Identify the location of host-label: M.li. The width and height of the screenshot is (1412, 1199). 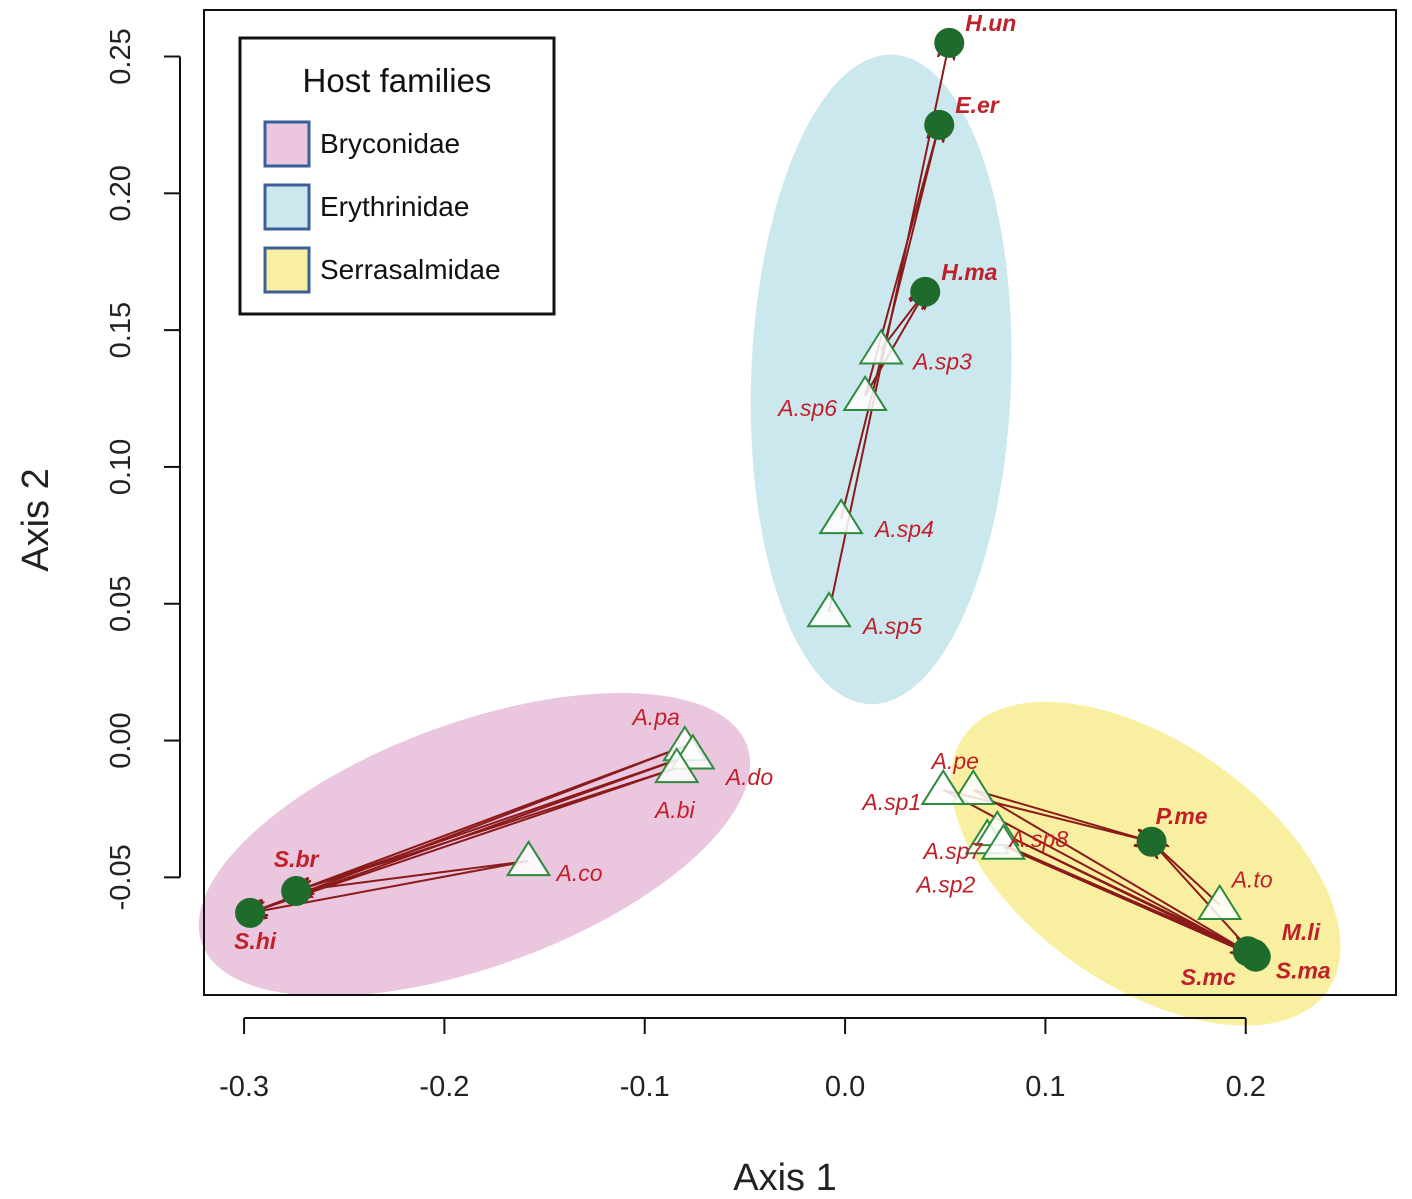
(1301, 932).